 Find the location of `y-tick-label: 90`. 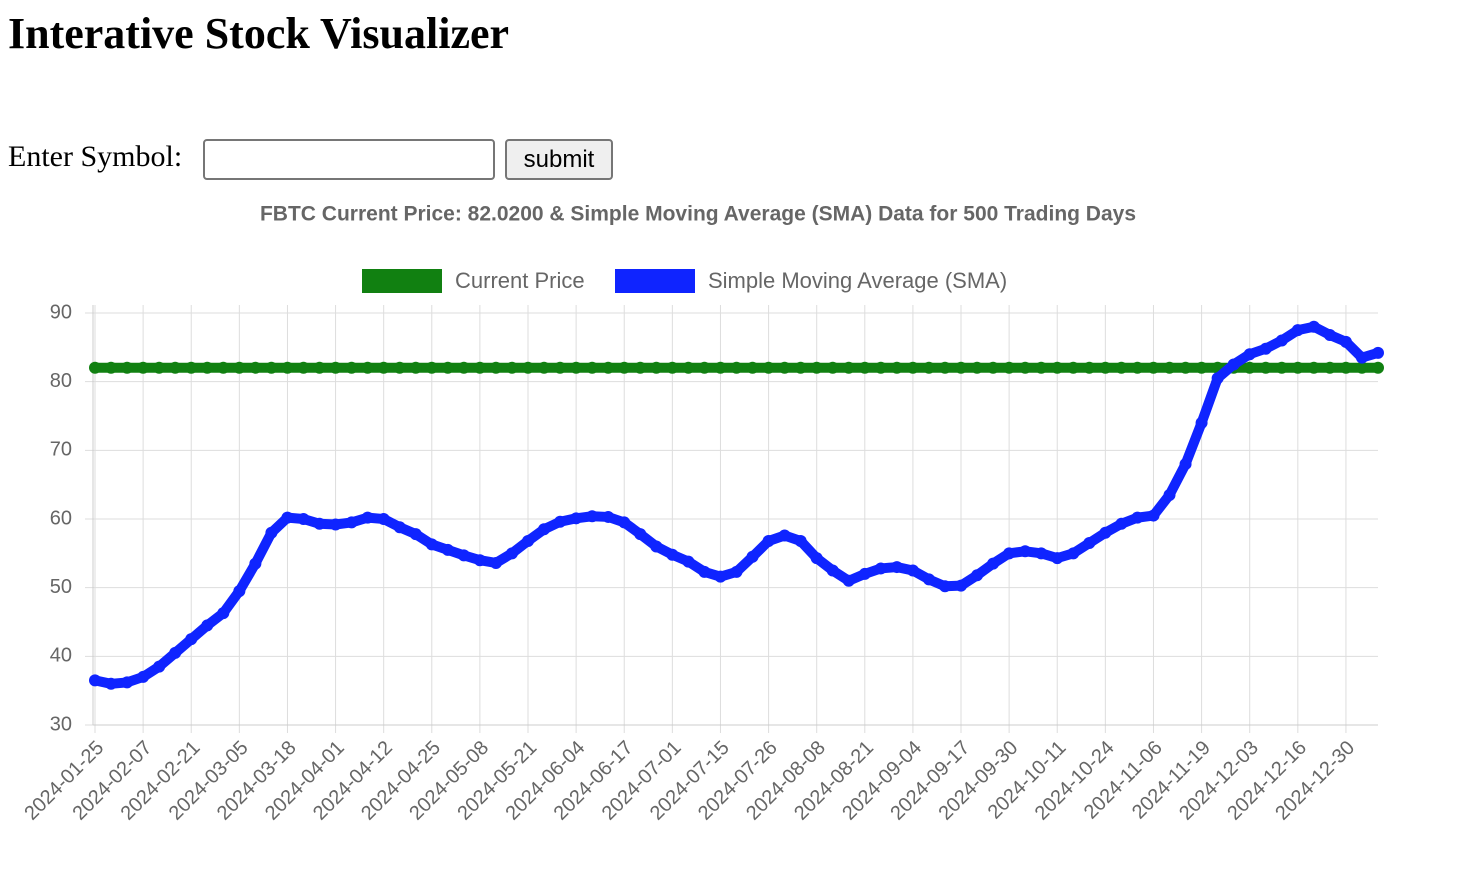

y-tick-label: 90 is located at coordinates (61, 312).